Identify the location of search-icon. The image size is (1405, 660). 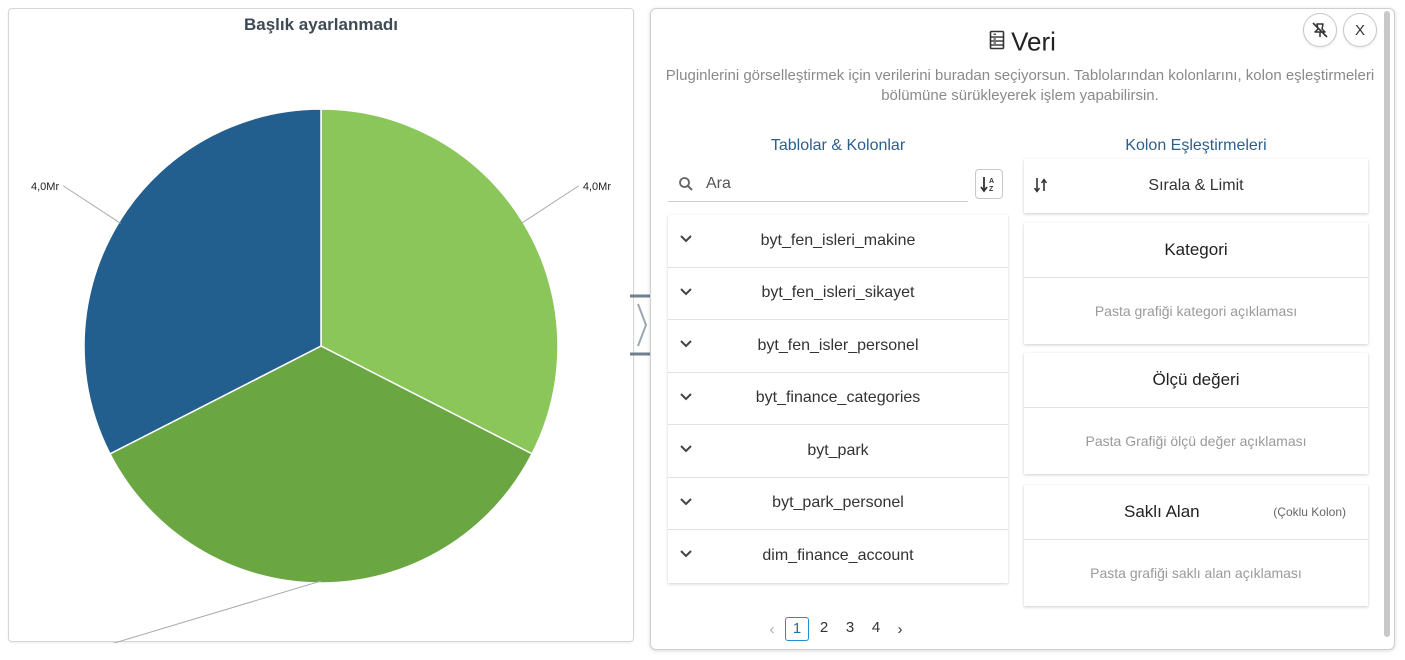
(686, 184).